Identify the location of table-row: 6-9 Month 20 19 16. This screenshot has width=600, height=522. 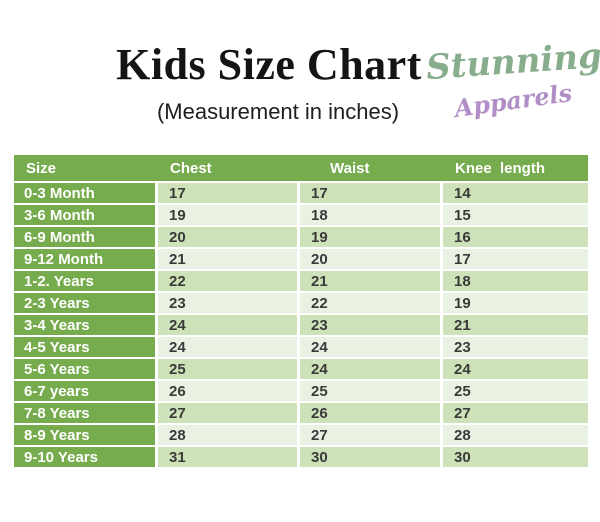
(301, 237).